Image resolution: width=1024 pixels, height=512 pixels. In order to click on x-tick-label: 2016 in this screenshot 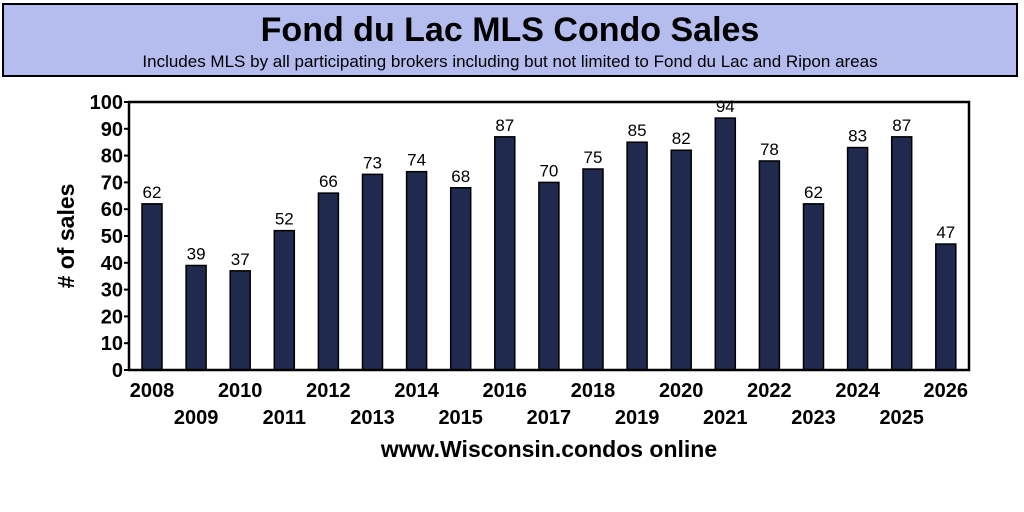, I will do `click(505, 391)`.